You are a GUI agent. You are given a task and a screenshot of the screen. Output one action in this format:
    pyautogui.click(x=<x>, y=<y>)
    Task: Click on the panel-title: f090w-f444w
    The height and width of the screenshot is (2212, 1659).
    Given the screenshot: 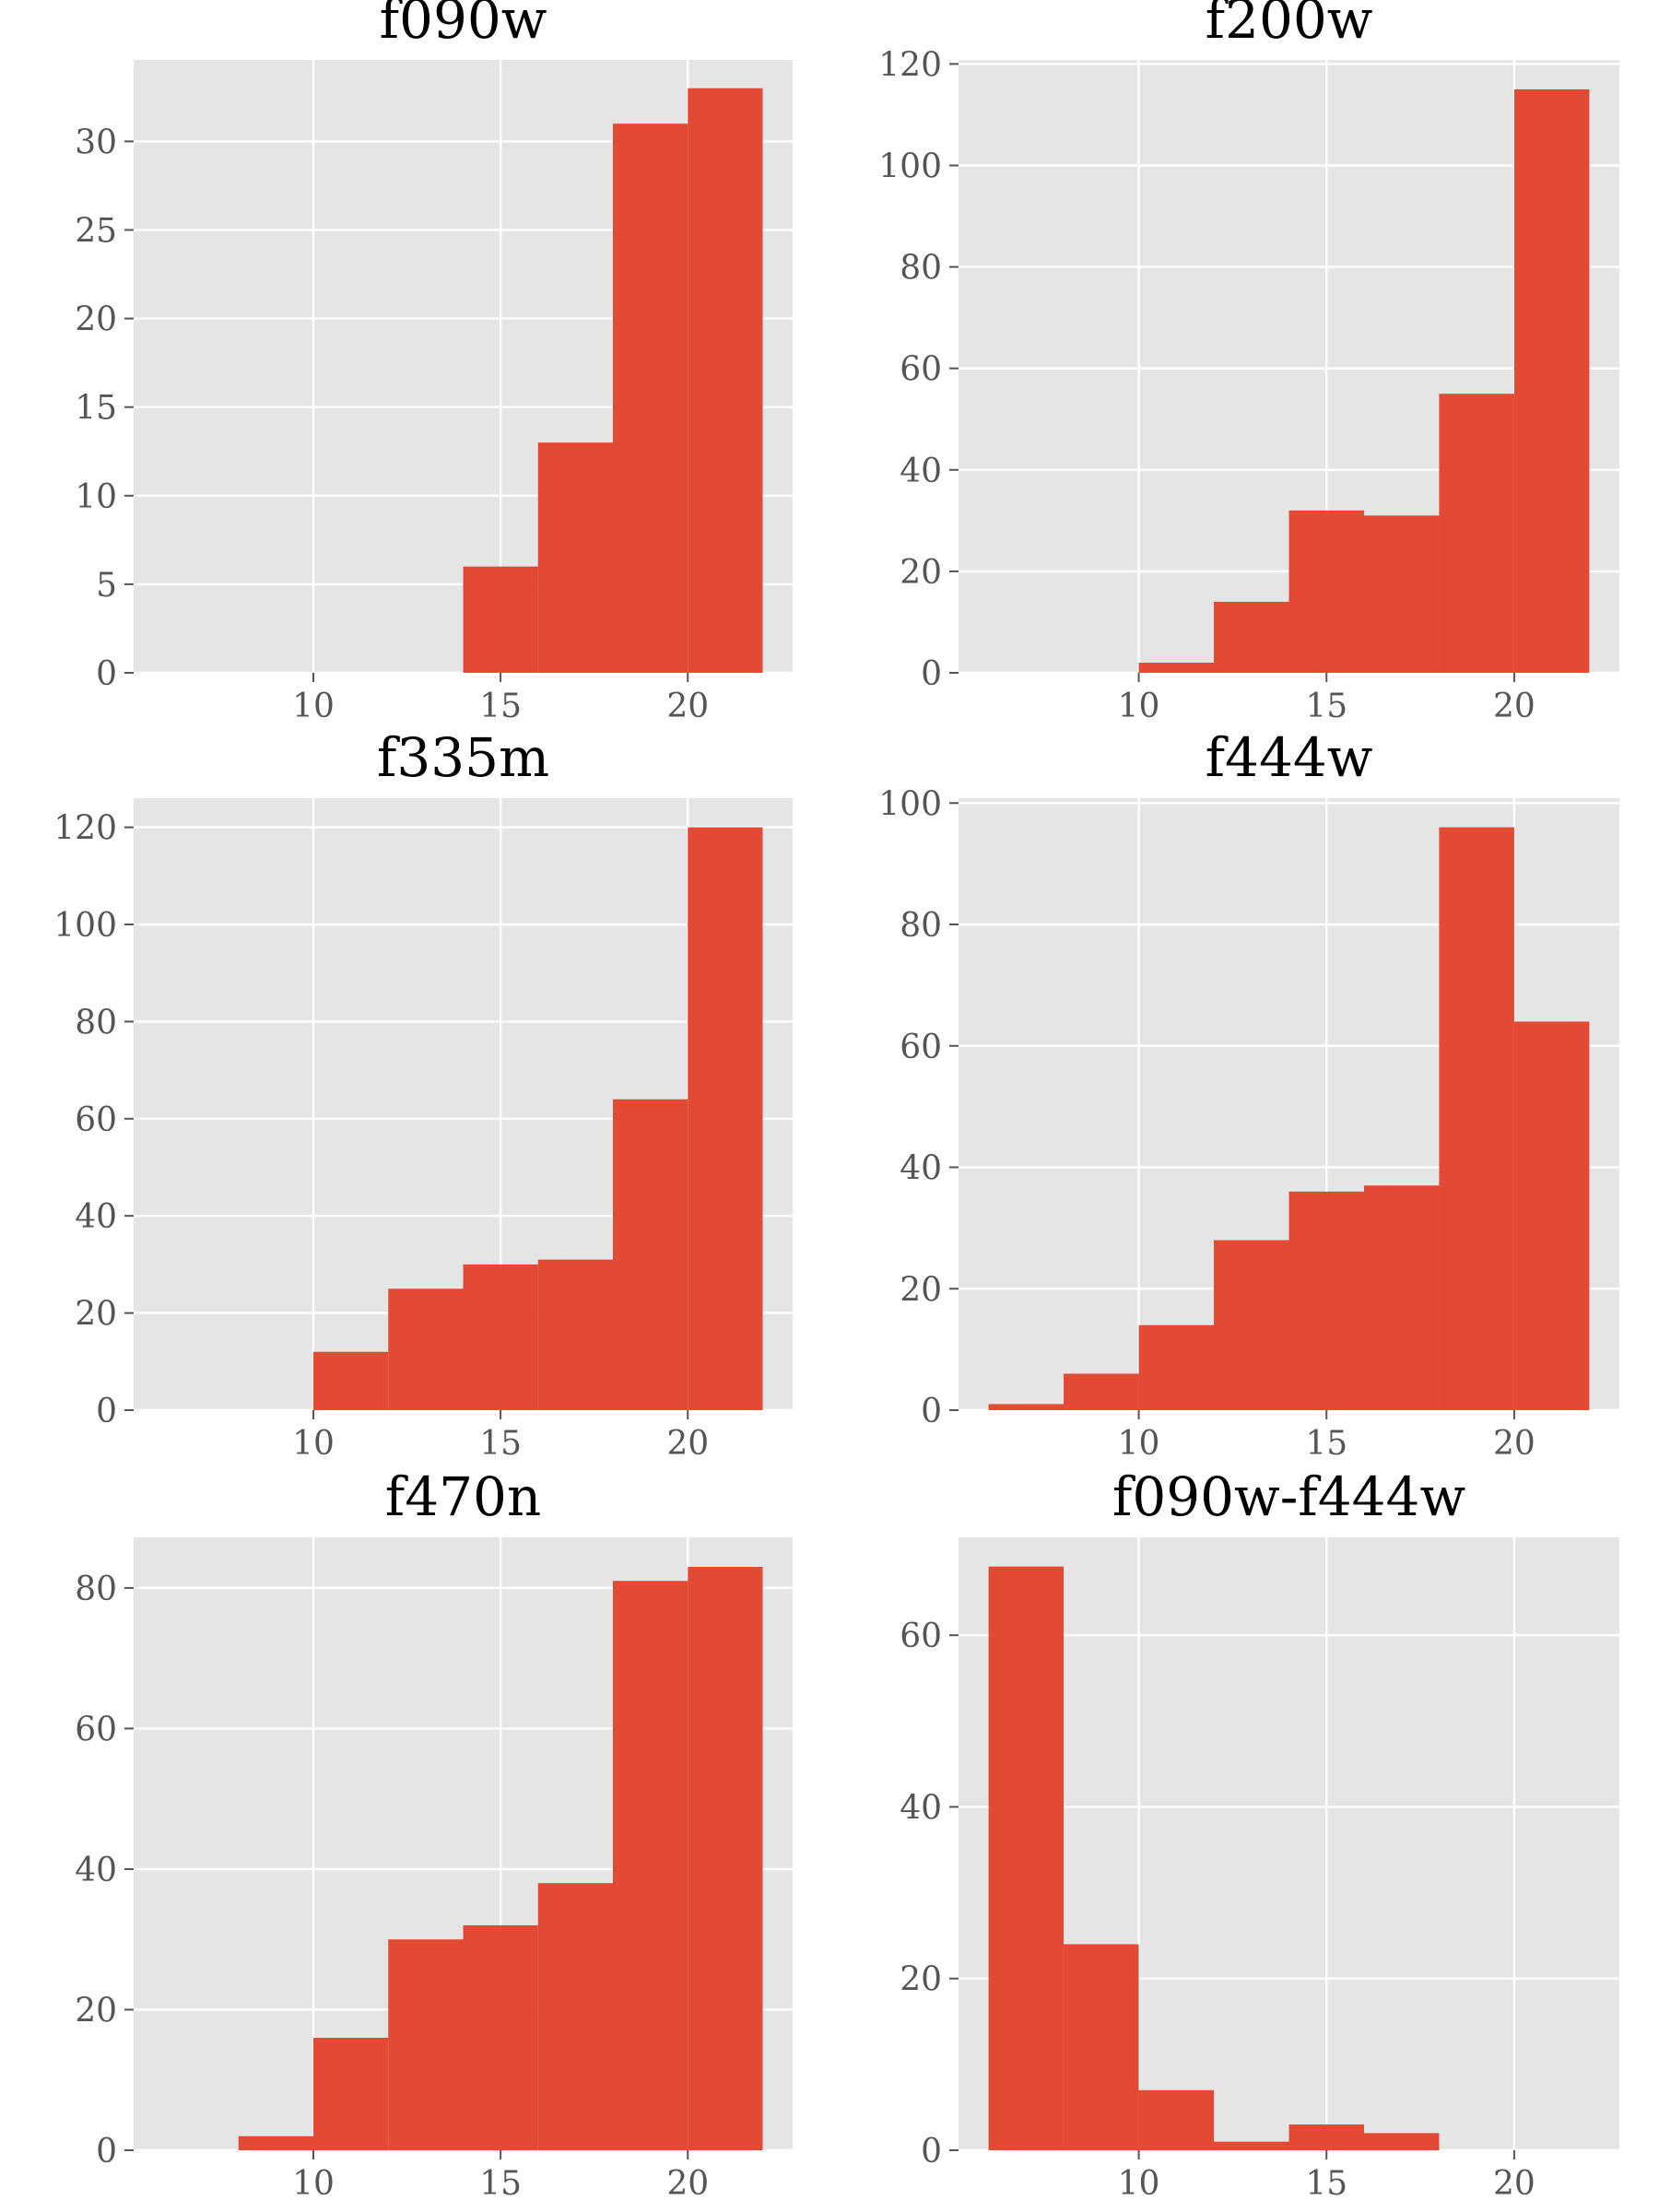 What is the action you would take?
    pyautogui.click(x=1288, y=1496)
    